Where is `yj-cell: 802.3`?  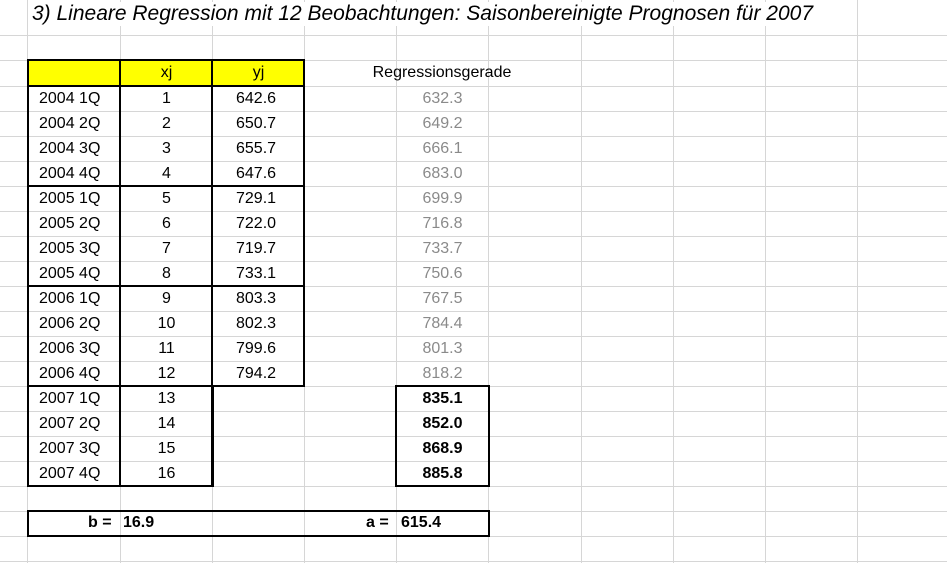
yj-cell: 802.3 is located at coordinates (256, 323).